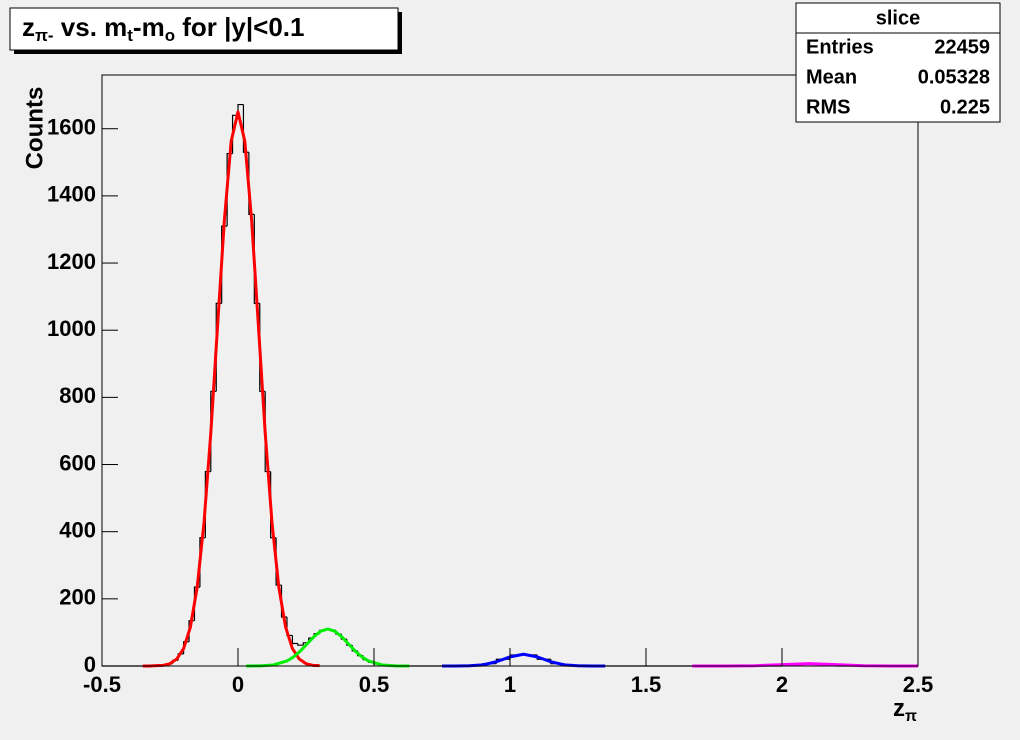 The height and width of the screenshot is (740, 1020). What do you see at coordinates (71, 127) in the screenshot?
I see `y-tick-label: 1600` at bounding box center [71, 127].